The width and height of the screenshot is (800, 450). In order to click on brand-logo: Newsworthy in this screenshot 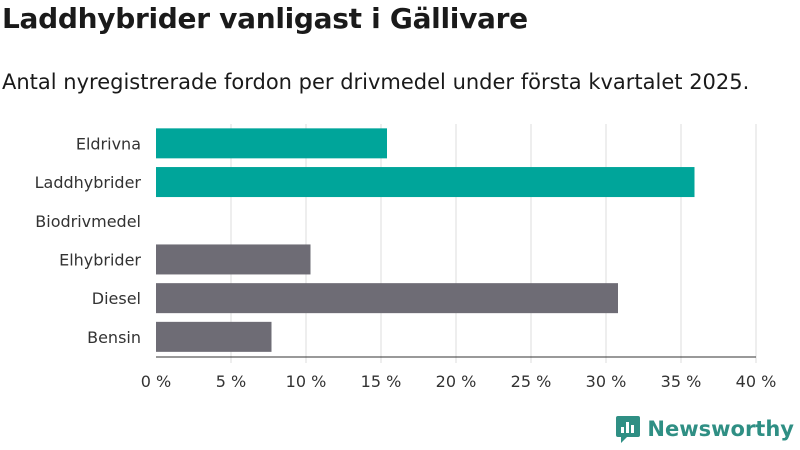, I will do `click(704, 429)`.